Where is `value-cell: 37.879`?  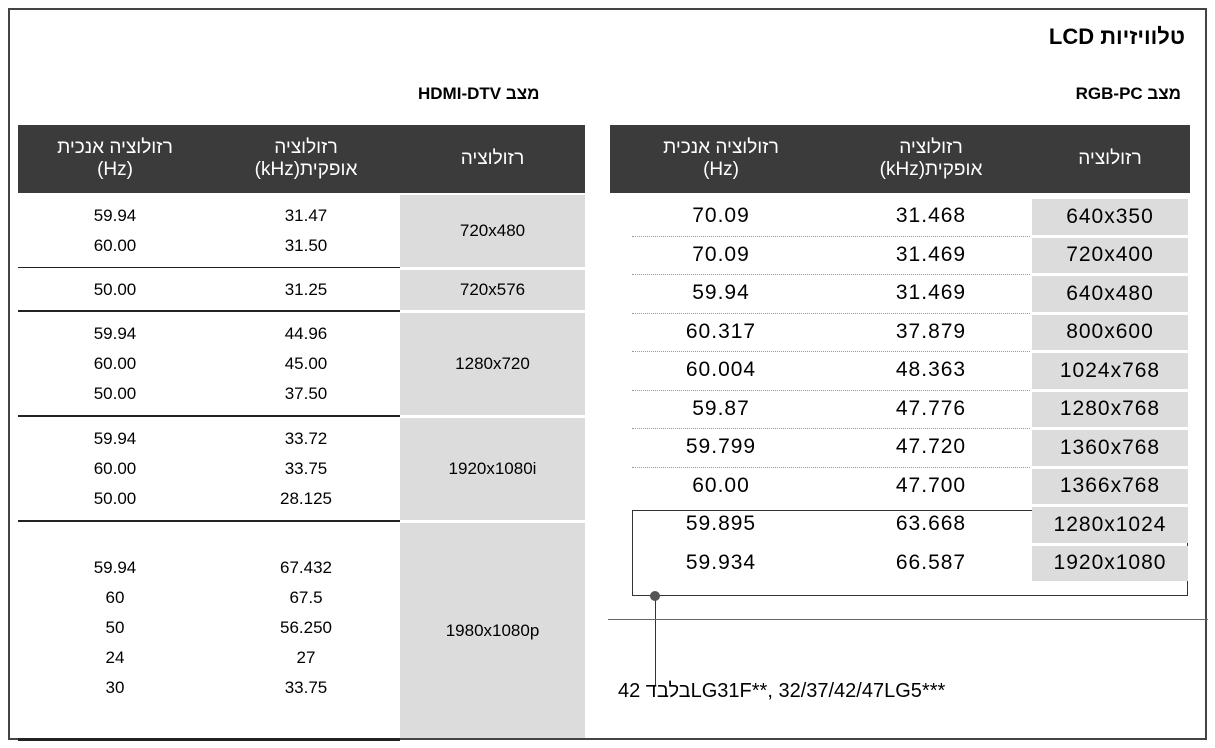
value-cell: 37.879 is located at coordinates (931, 331).